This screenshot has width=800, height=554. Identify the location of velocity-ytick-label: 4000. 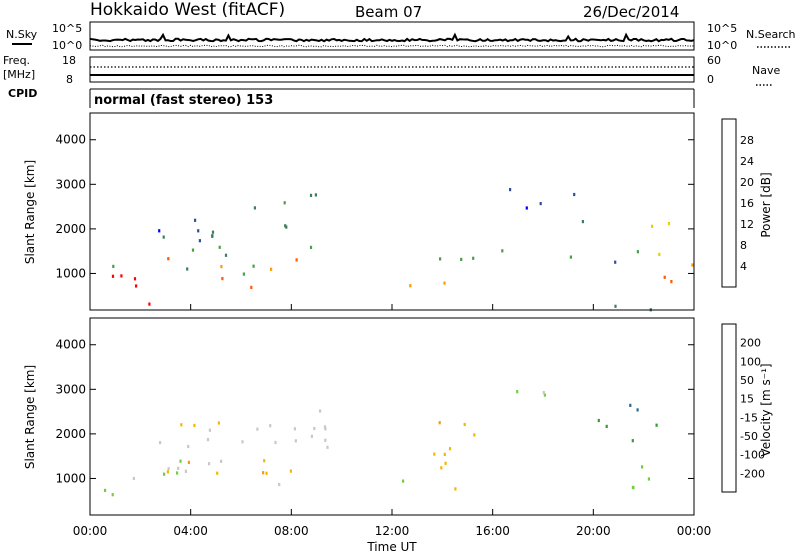
(70, 345).